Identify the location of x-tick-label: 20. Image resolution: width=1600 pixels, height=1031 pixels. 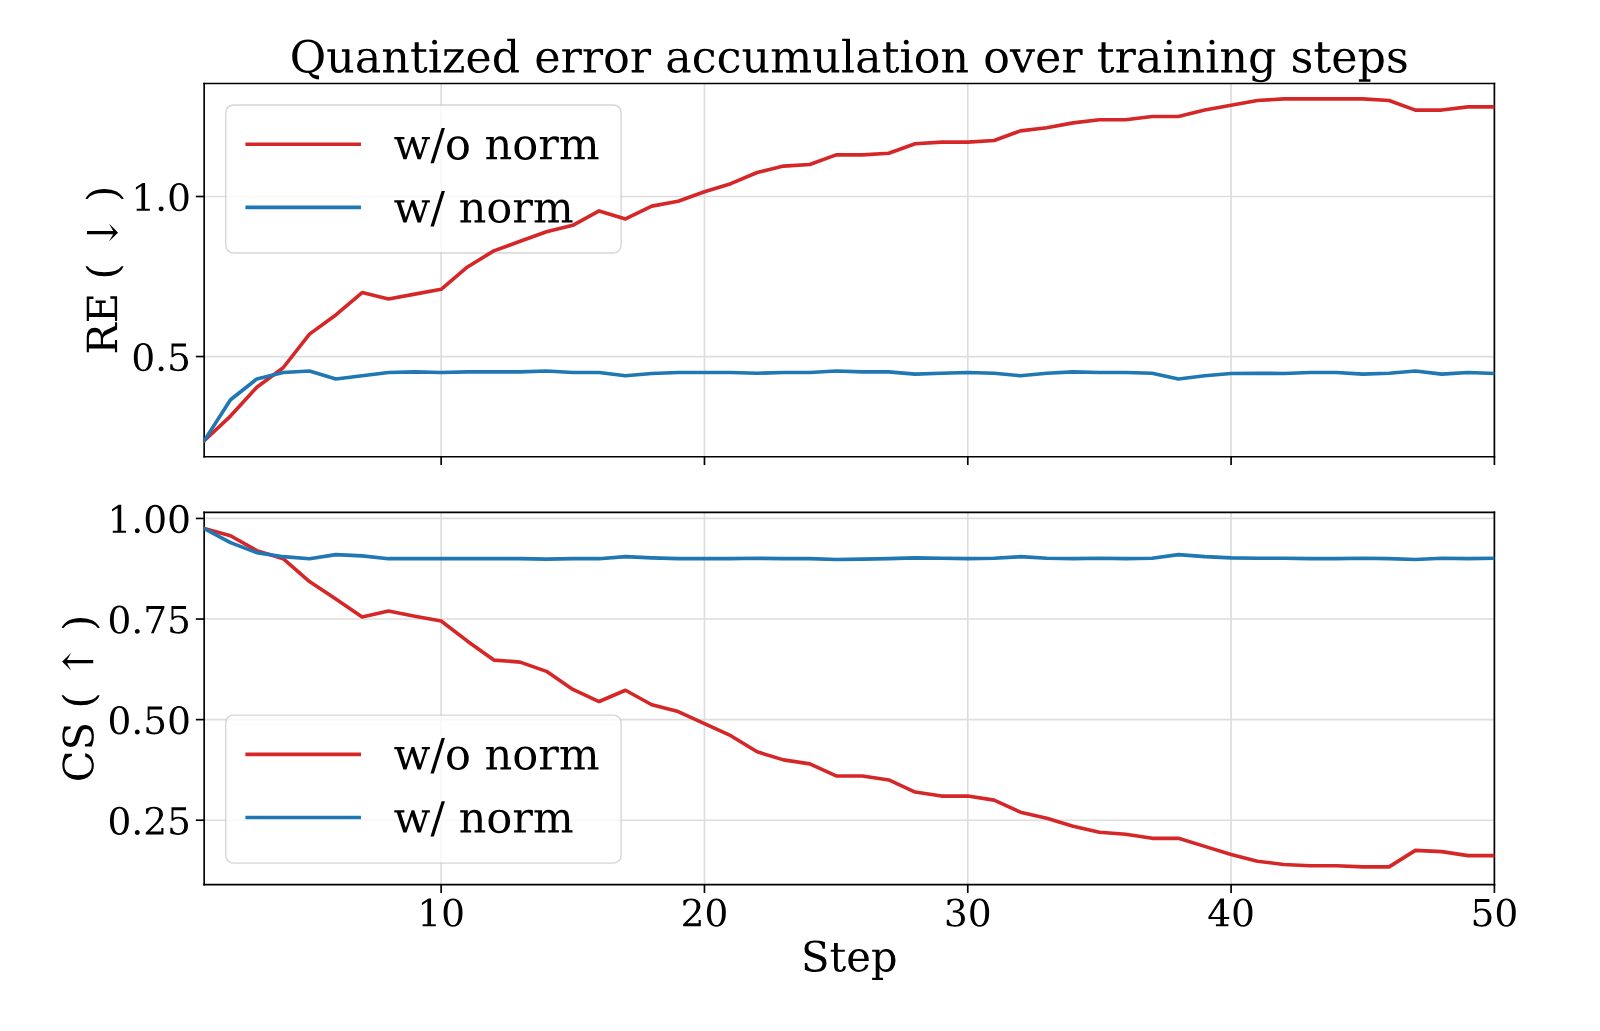
(704, 912).